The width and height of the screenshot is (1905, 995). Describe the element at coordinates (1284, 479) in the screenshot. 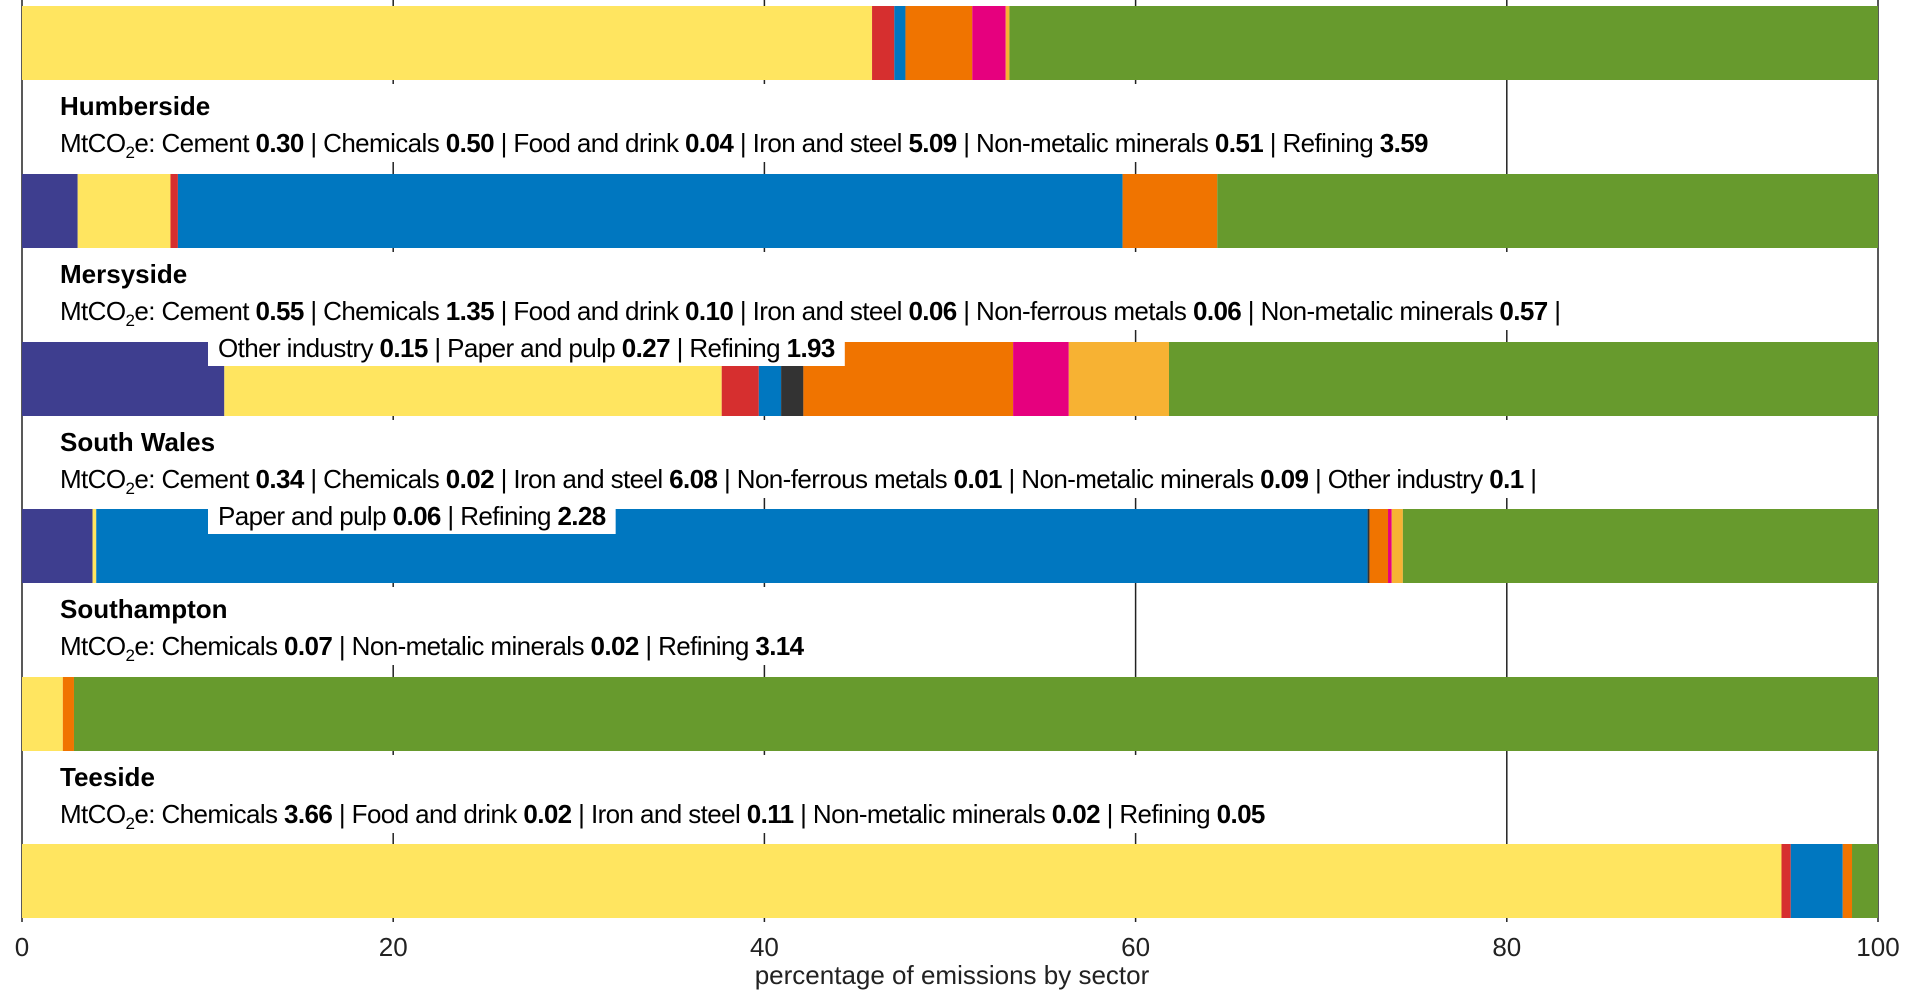

I see `sector-value: 0.09` at that location.